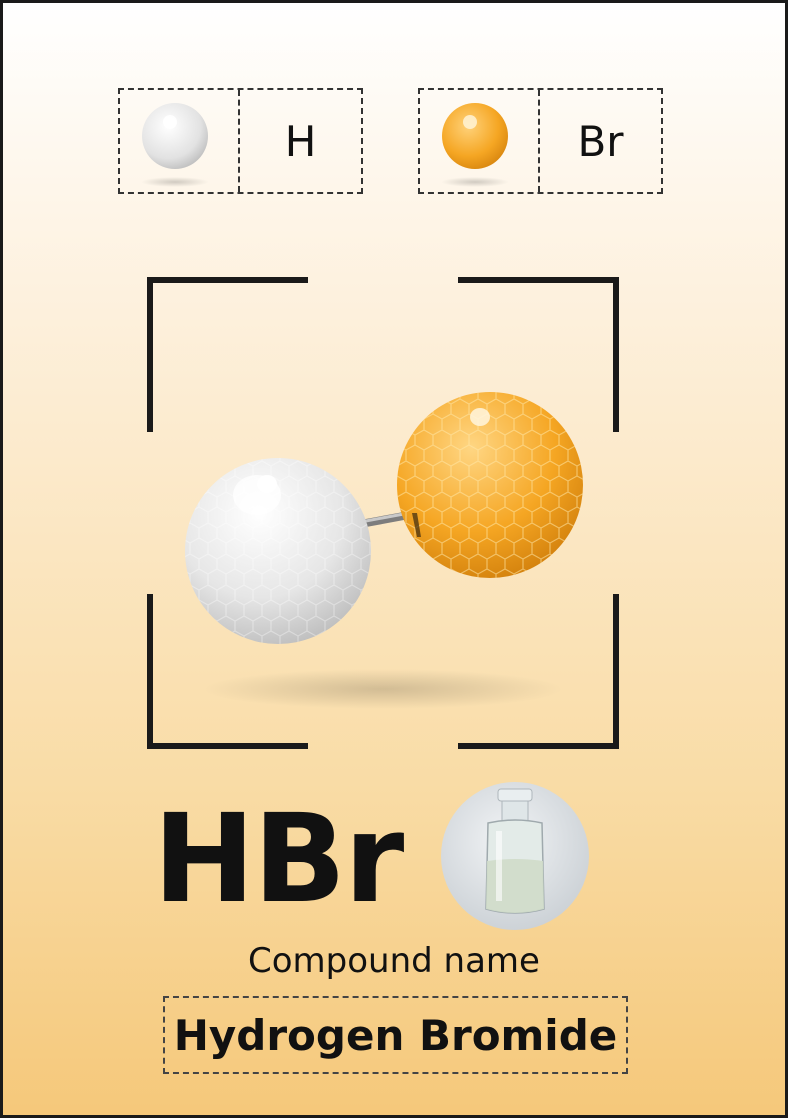 The image size is (788, 1118). I want to click on legend-bromine: Br, so click(540, 141).